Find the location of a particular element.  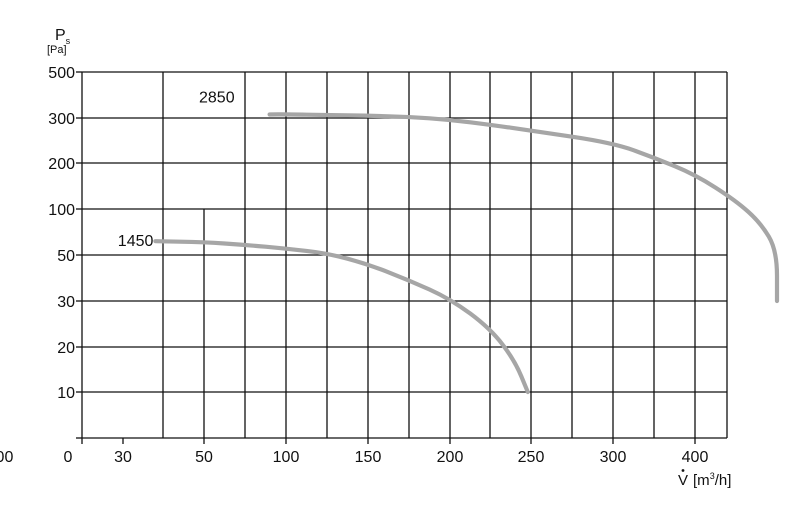

y-tick-label: 100 is located at coordinates (61, 210).